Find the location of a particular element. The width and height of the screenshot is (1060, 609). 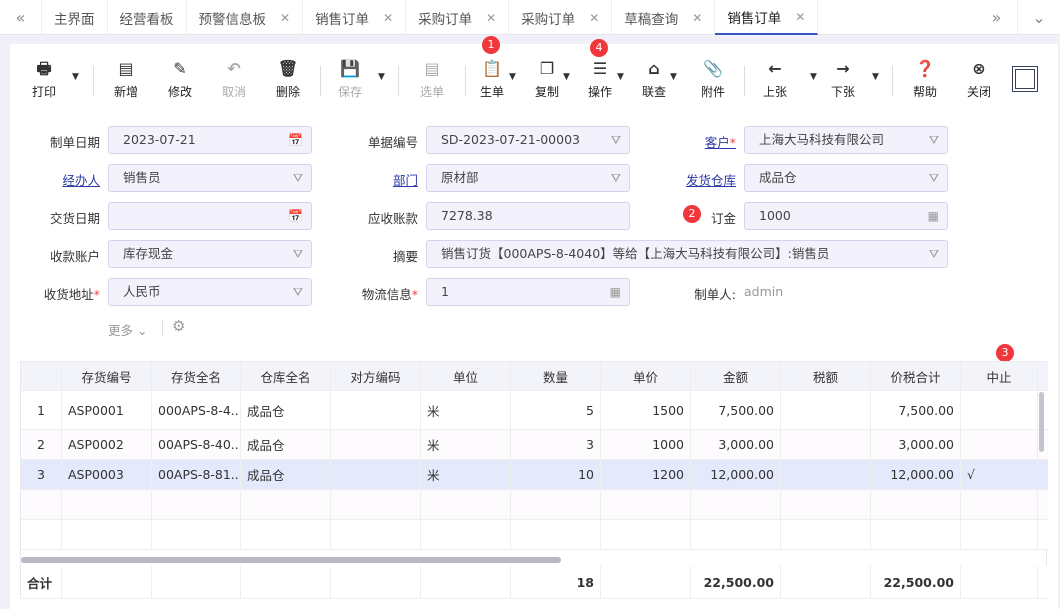

tabs-menu-chevron-icon: ⌄ is located at coordinates (1039, 17).